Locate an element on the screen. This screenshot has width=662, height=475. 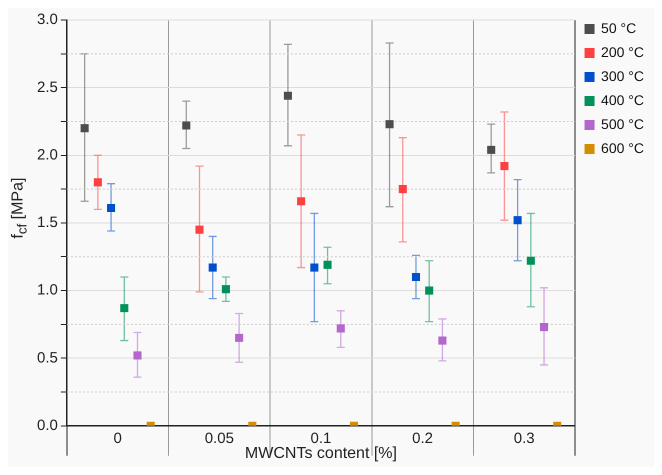
legend-label: 50 °C is located at coordinates (618, 28).